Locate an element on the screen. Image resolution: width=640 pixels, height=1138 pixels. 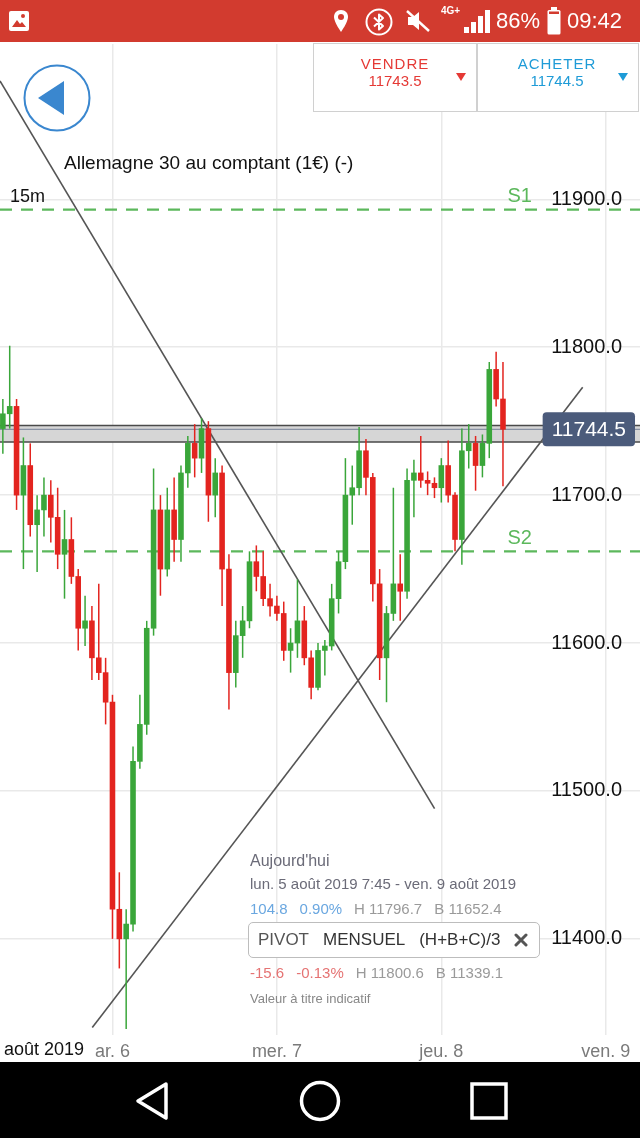
y-tick-label: 11900.0 is located at coordinates (586, 197).